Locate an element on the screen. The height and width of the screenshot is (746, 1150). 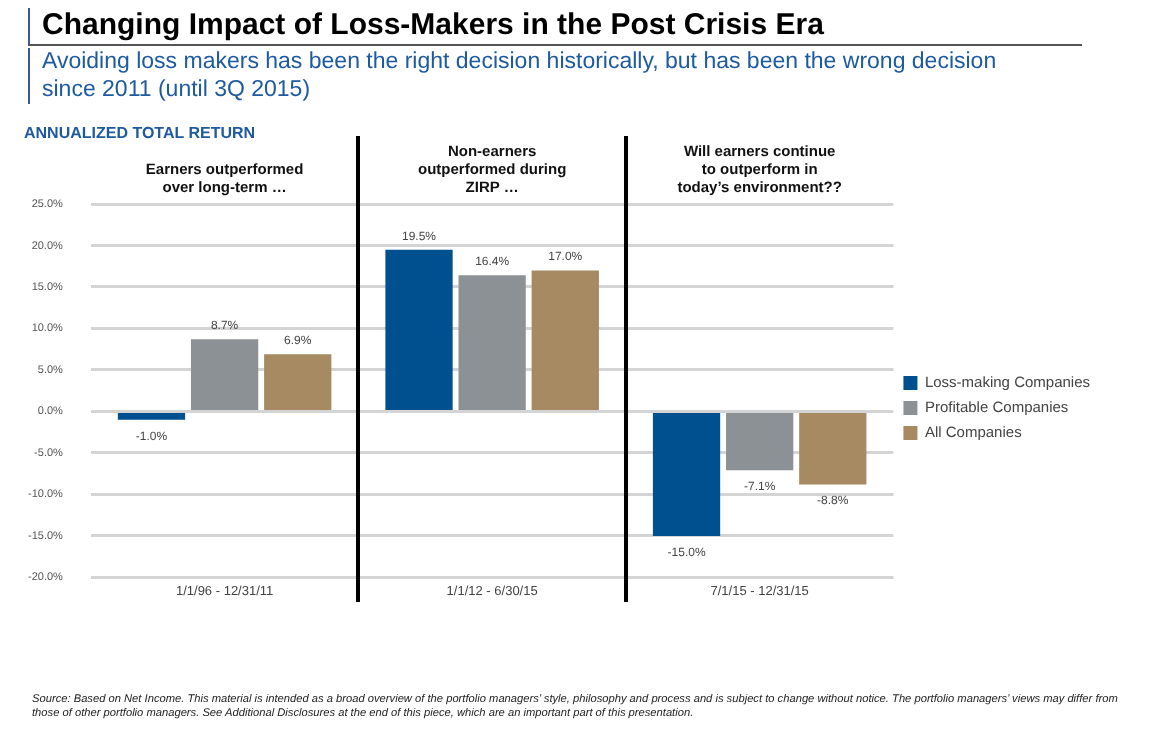
y-axis-title: ANNUALIZED TOTAL RETURN is located at coordinates (140, 133).